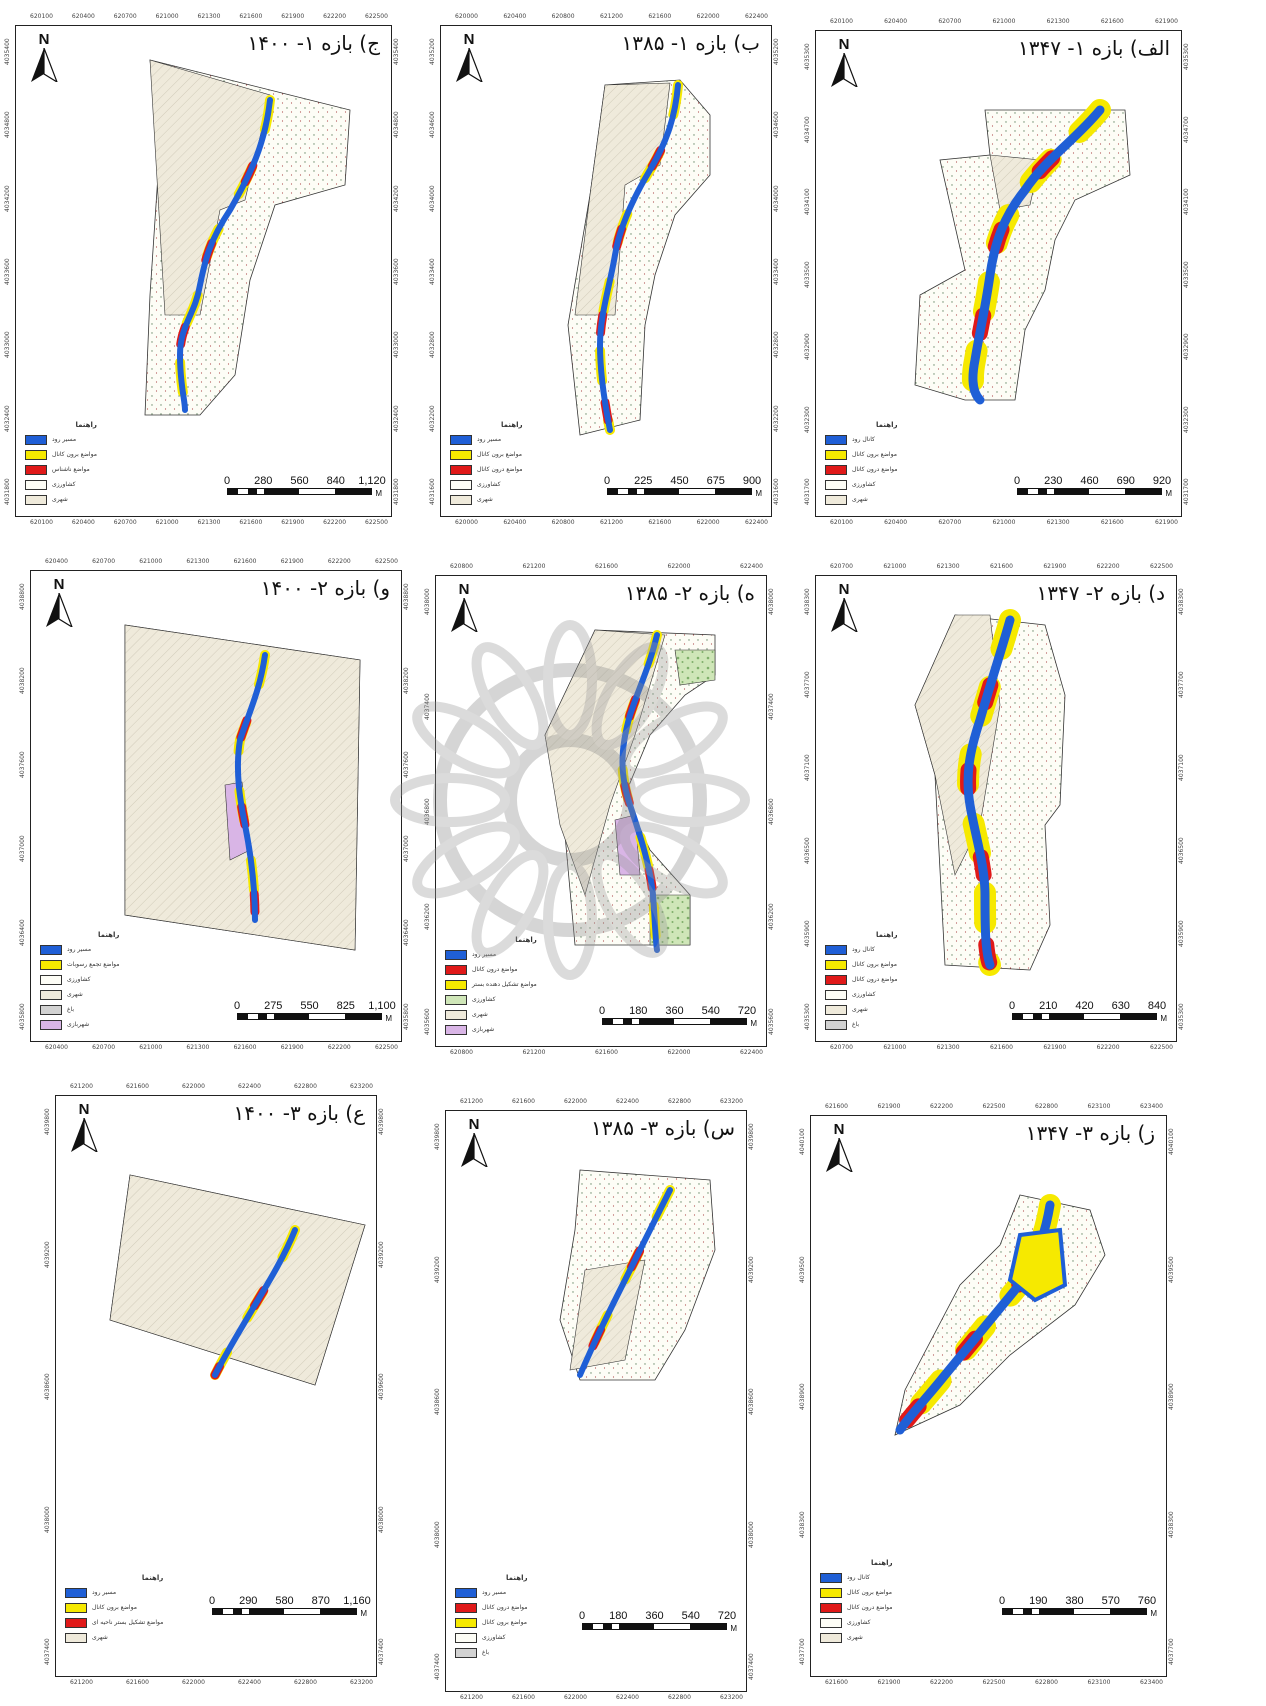  Describe the element at coordinates (994, 1106) in the screenshot. I see `coord-tick: 622500` at that location.